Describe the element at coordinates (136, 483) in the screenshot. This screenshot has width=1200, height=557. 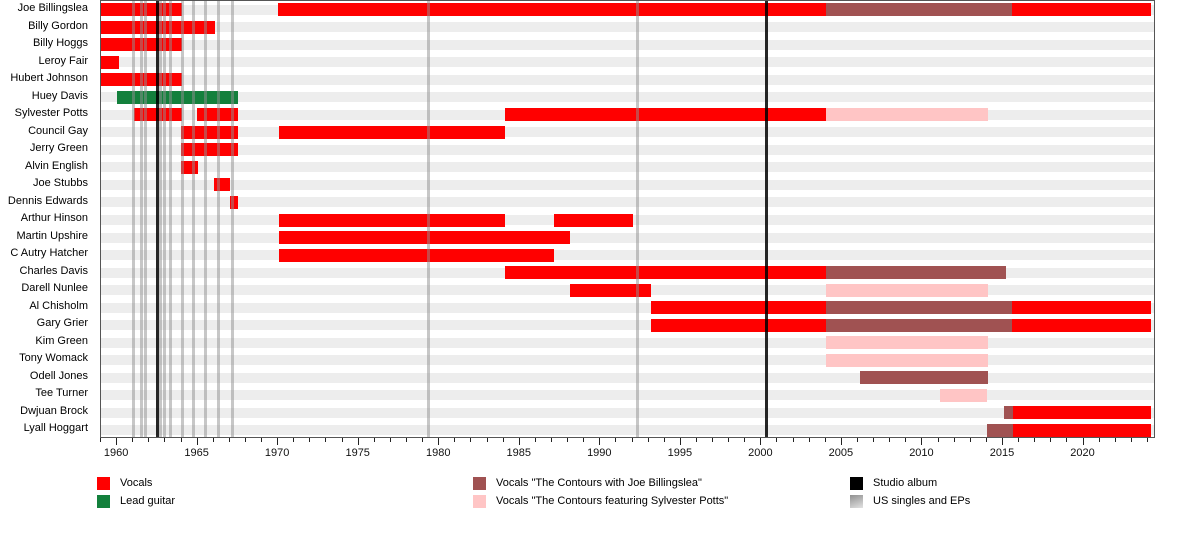
I see `legend-item: Vocals` at that location.